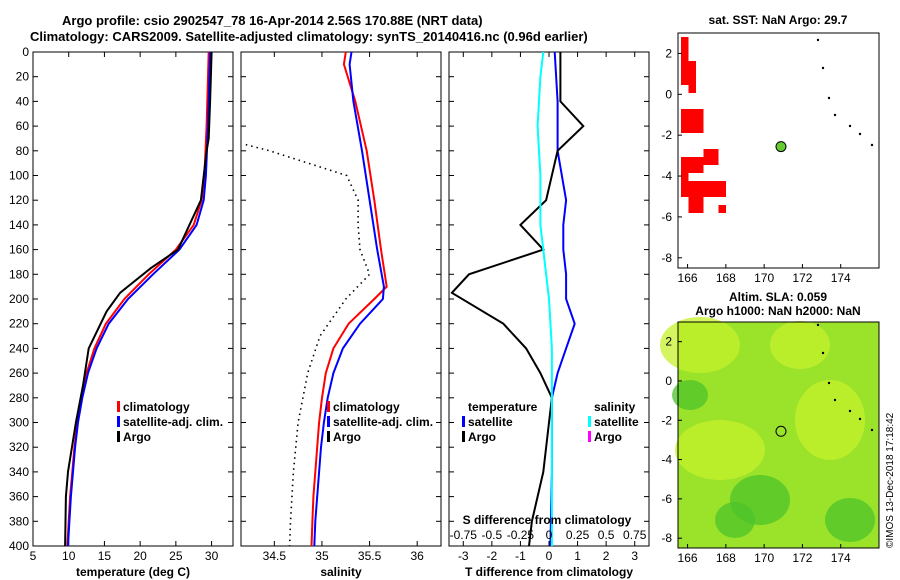 Image resolution: width=900 pixels, height=580 pixels. What do you see at coordinates (688, 558) in the screenshot?
I see `sla_map-xtick-label: 166` at bounding box center [688, 558].